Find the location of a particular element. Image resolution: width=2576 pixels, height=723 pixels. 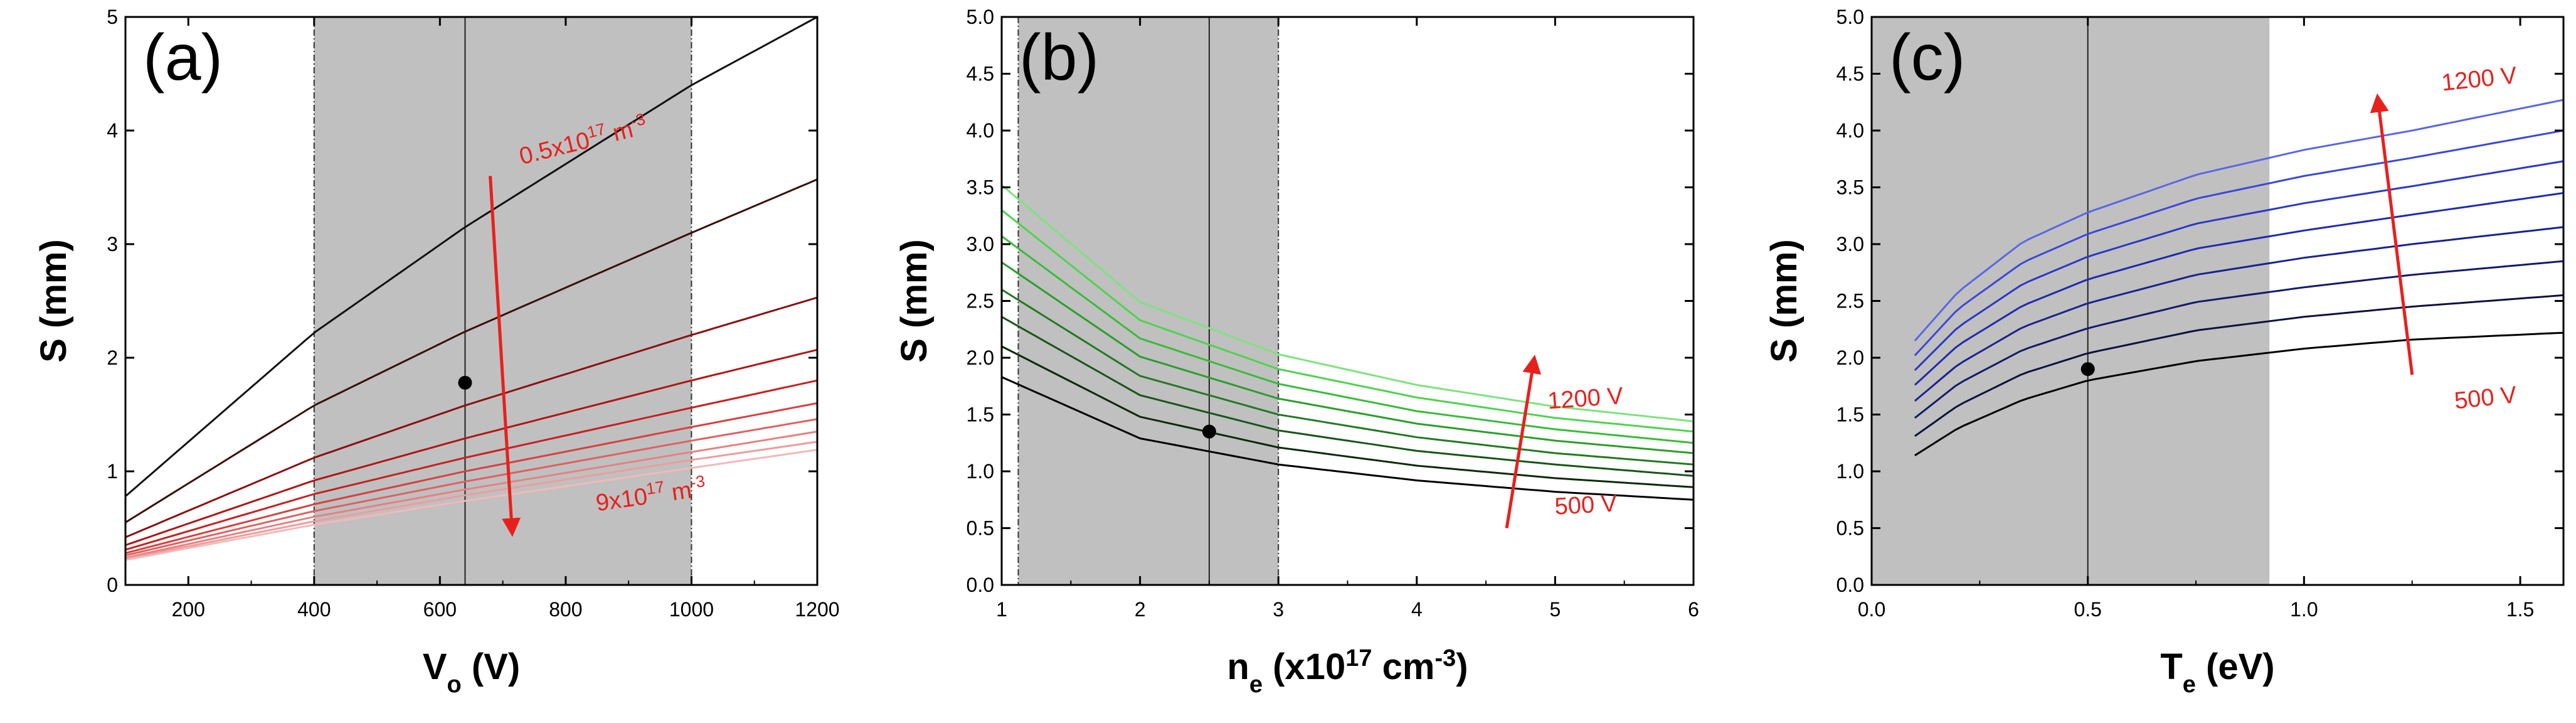

x-tick-label: 0.0 is located at coordinates (1871, 609).